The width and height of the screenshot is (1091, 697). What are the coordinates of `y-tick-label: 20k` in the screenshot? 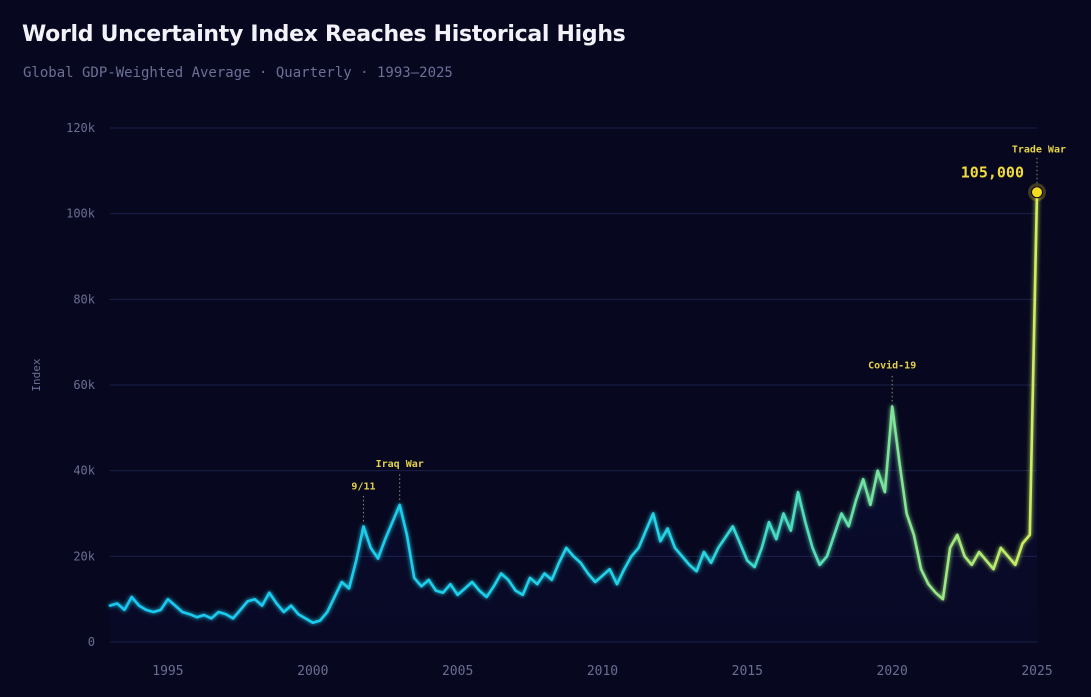 It's located at (84, 556).